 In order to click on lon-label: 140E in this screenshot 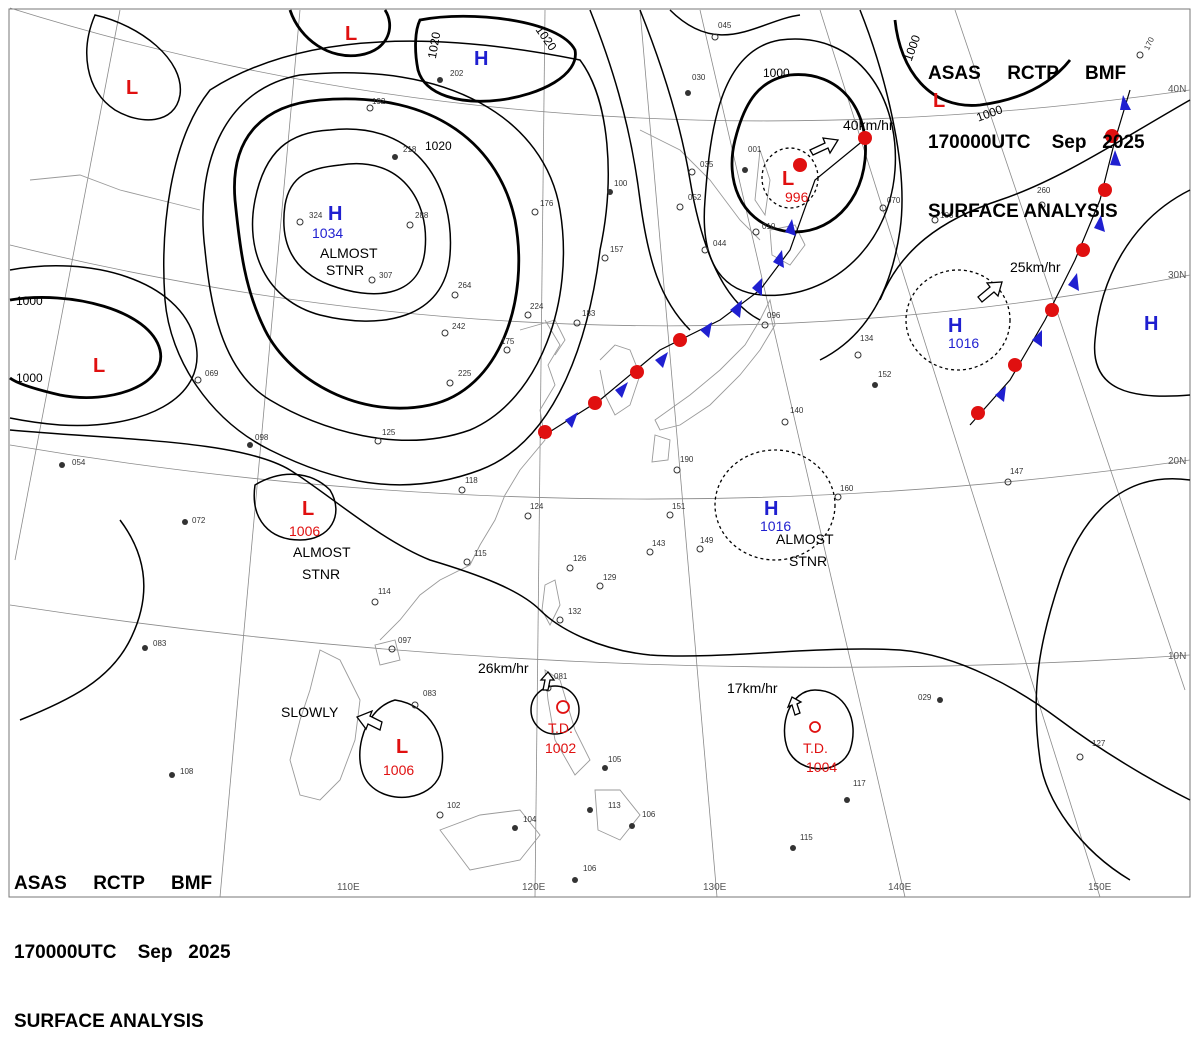, I will do `click(900, 887)`.